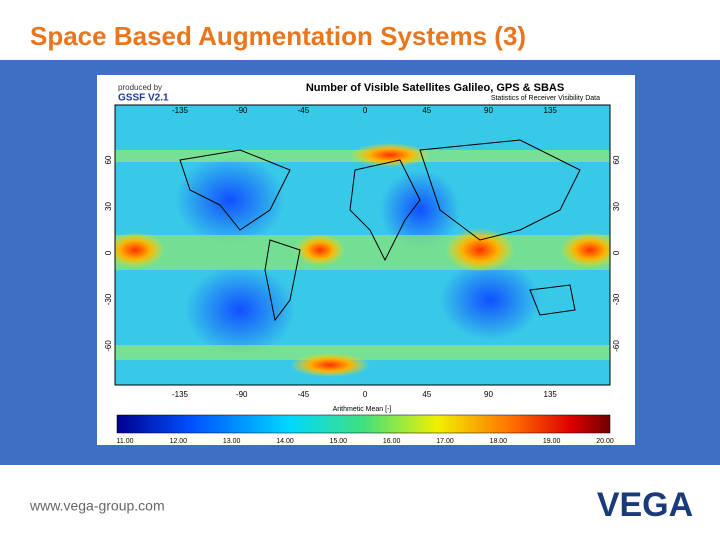 The width and height of the screenshot is (720, 545). Describe the element at coordinates (232, 441) in the screenshot. I see `colorbar-label: 13.00` at that location.